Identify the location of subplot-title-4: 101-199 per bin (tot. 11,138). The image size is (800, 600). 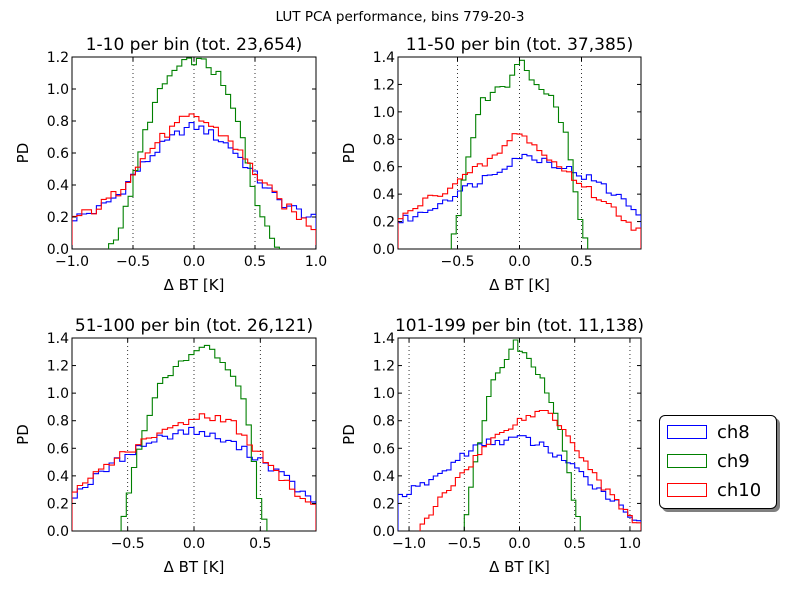
(519, 326).